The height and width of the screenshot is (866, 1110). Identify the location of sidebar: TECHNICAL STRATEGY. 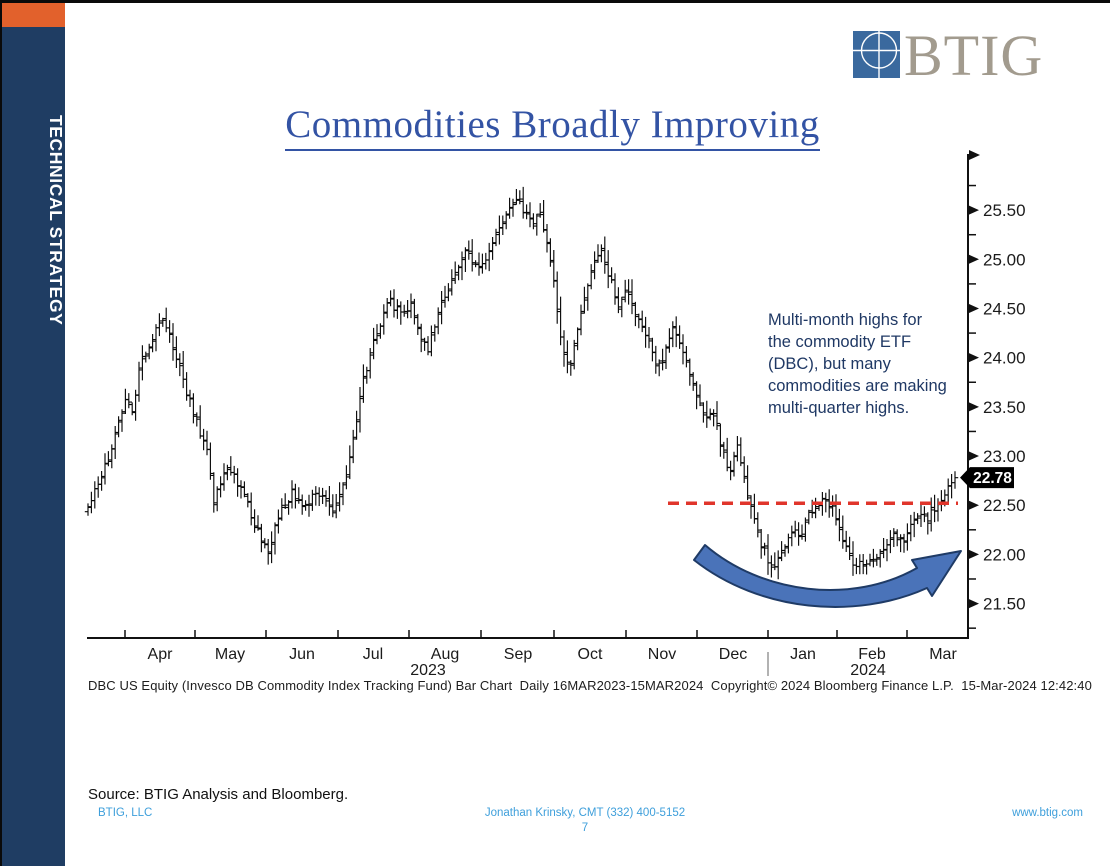
(34, 434).